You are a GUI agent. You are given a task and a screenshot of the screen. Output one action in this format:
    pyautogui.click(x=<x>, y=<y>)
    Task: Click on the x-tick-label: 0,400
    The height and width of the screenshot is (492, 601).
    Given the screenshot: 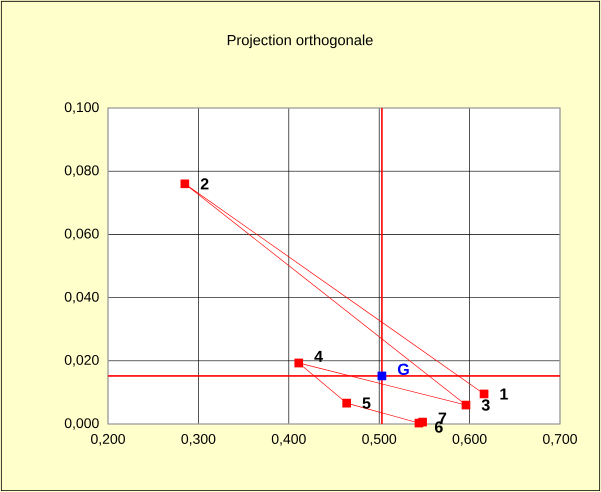 What is the action you would take?
    pyautogui.click(x=289, y=440)
    